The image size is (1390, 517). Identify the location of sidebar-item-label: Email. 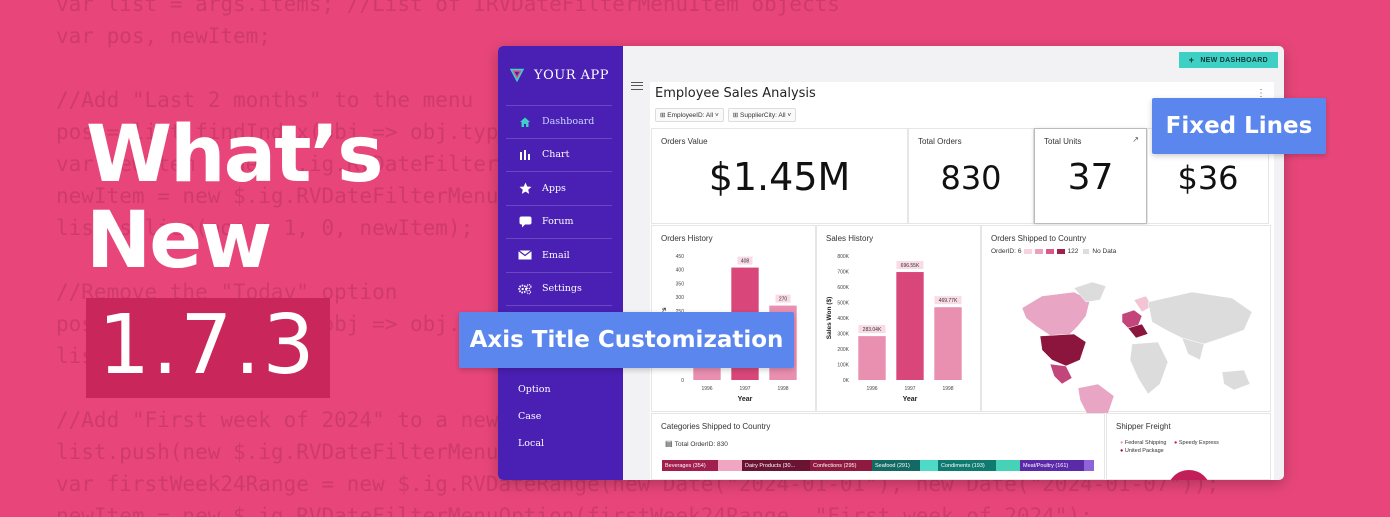
(556, 255).